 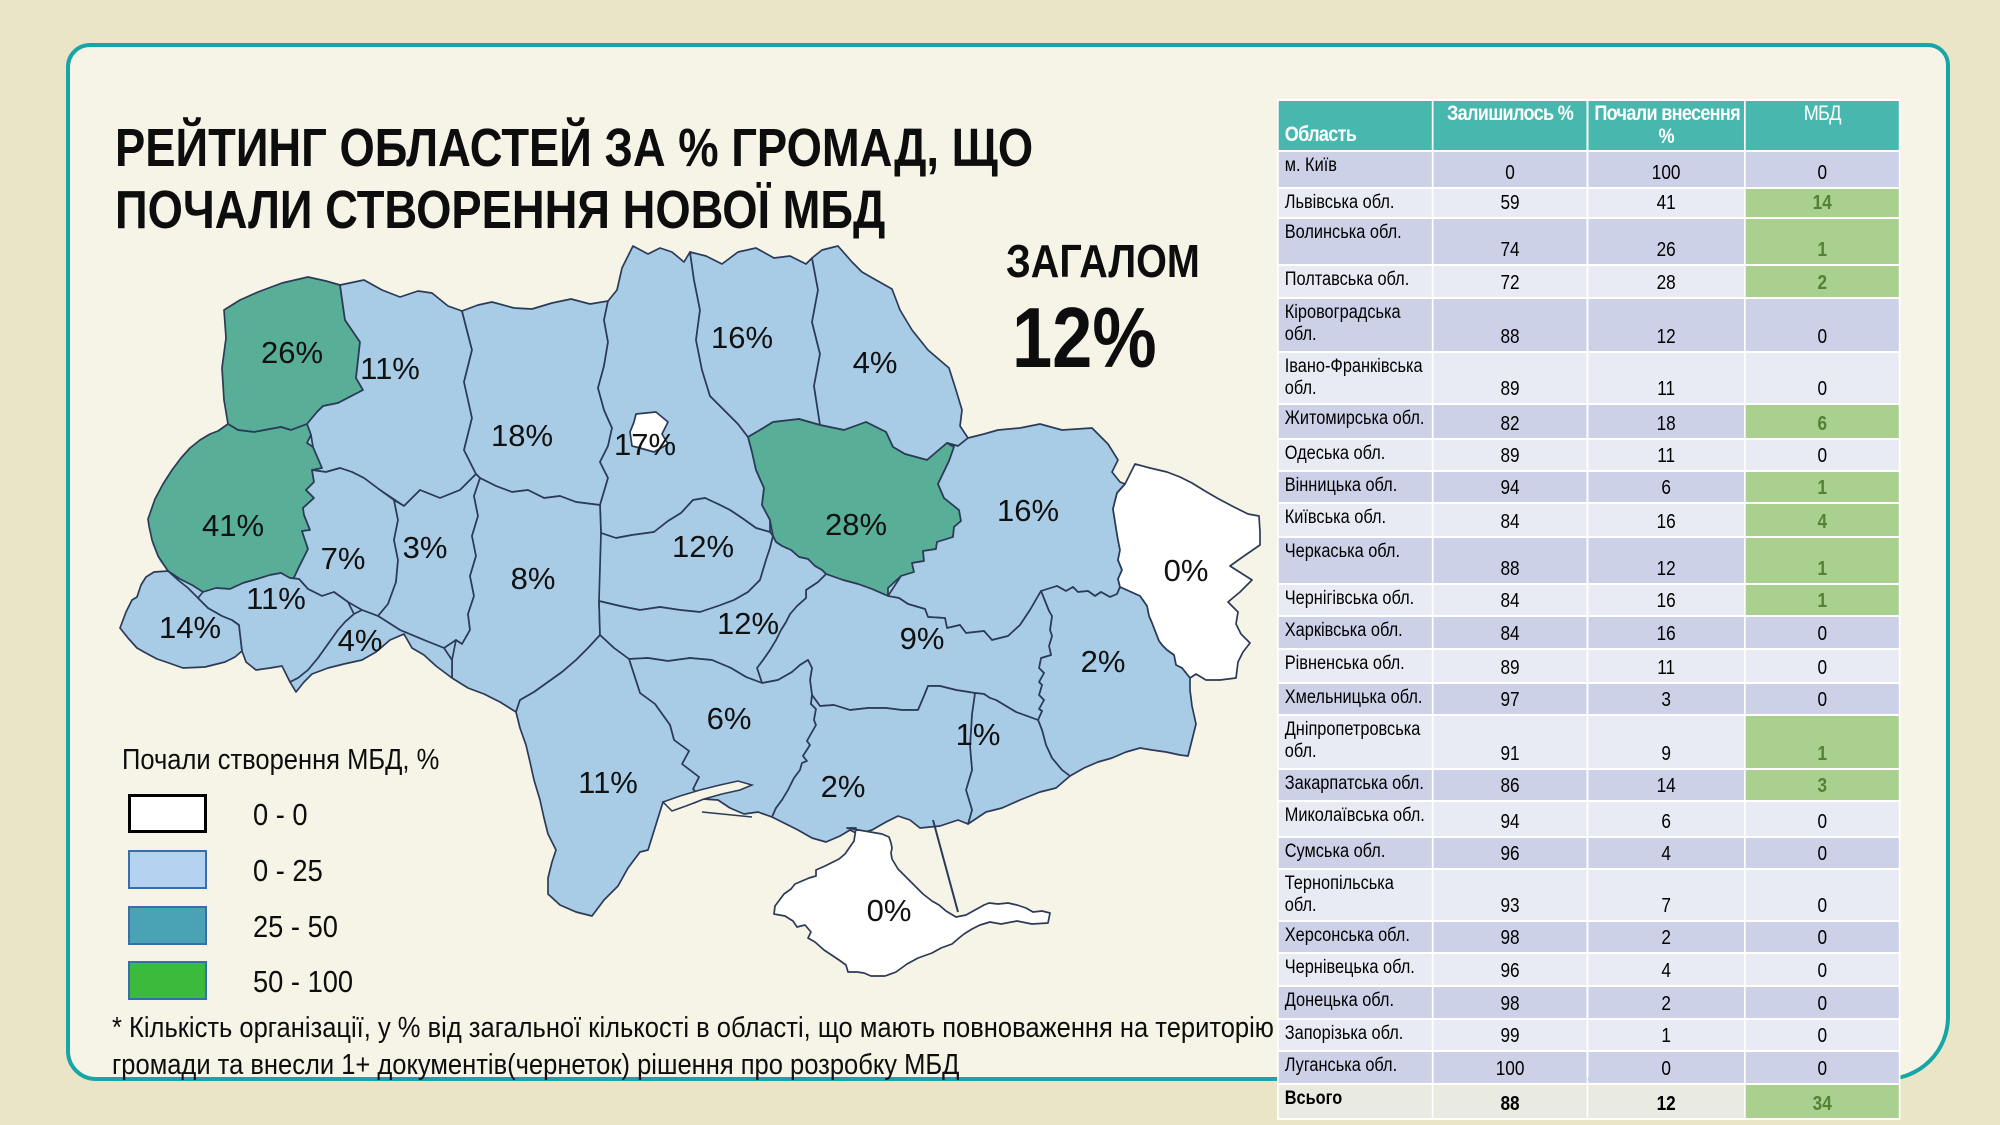 I want to click on svg-text: 8%, so click(x=533, y=578).